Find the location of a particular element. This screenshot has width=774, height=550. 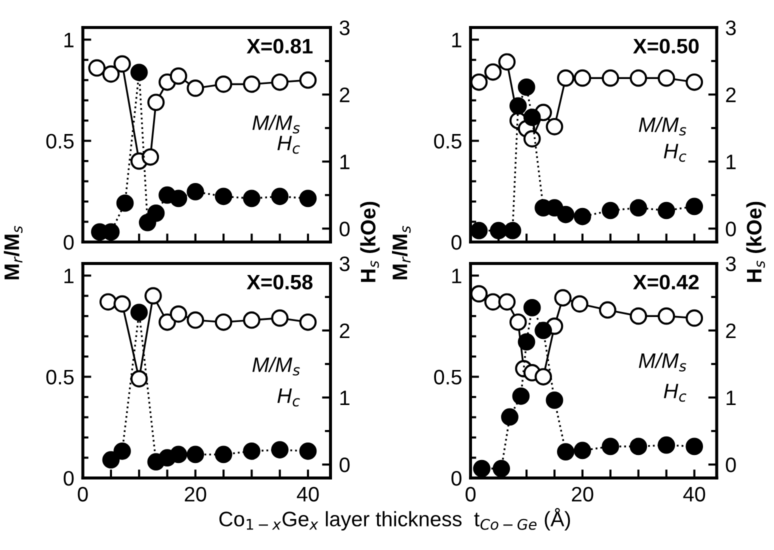

annotation: X=0.50 is located at coordinates (666, 46).